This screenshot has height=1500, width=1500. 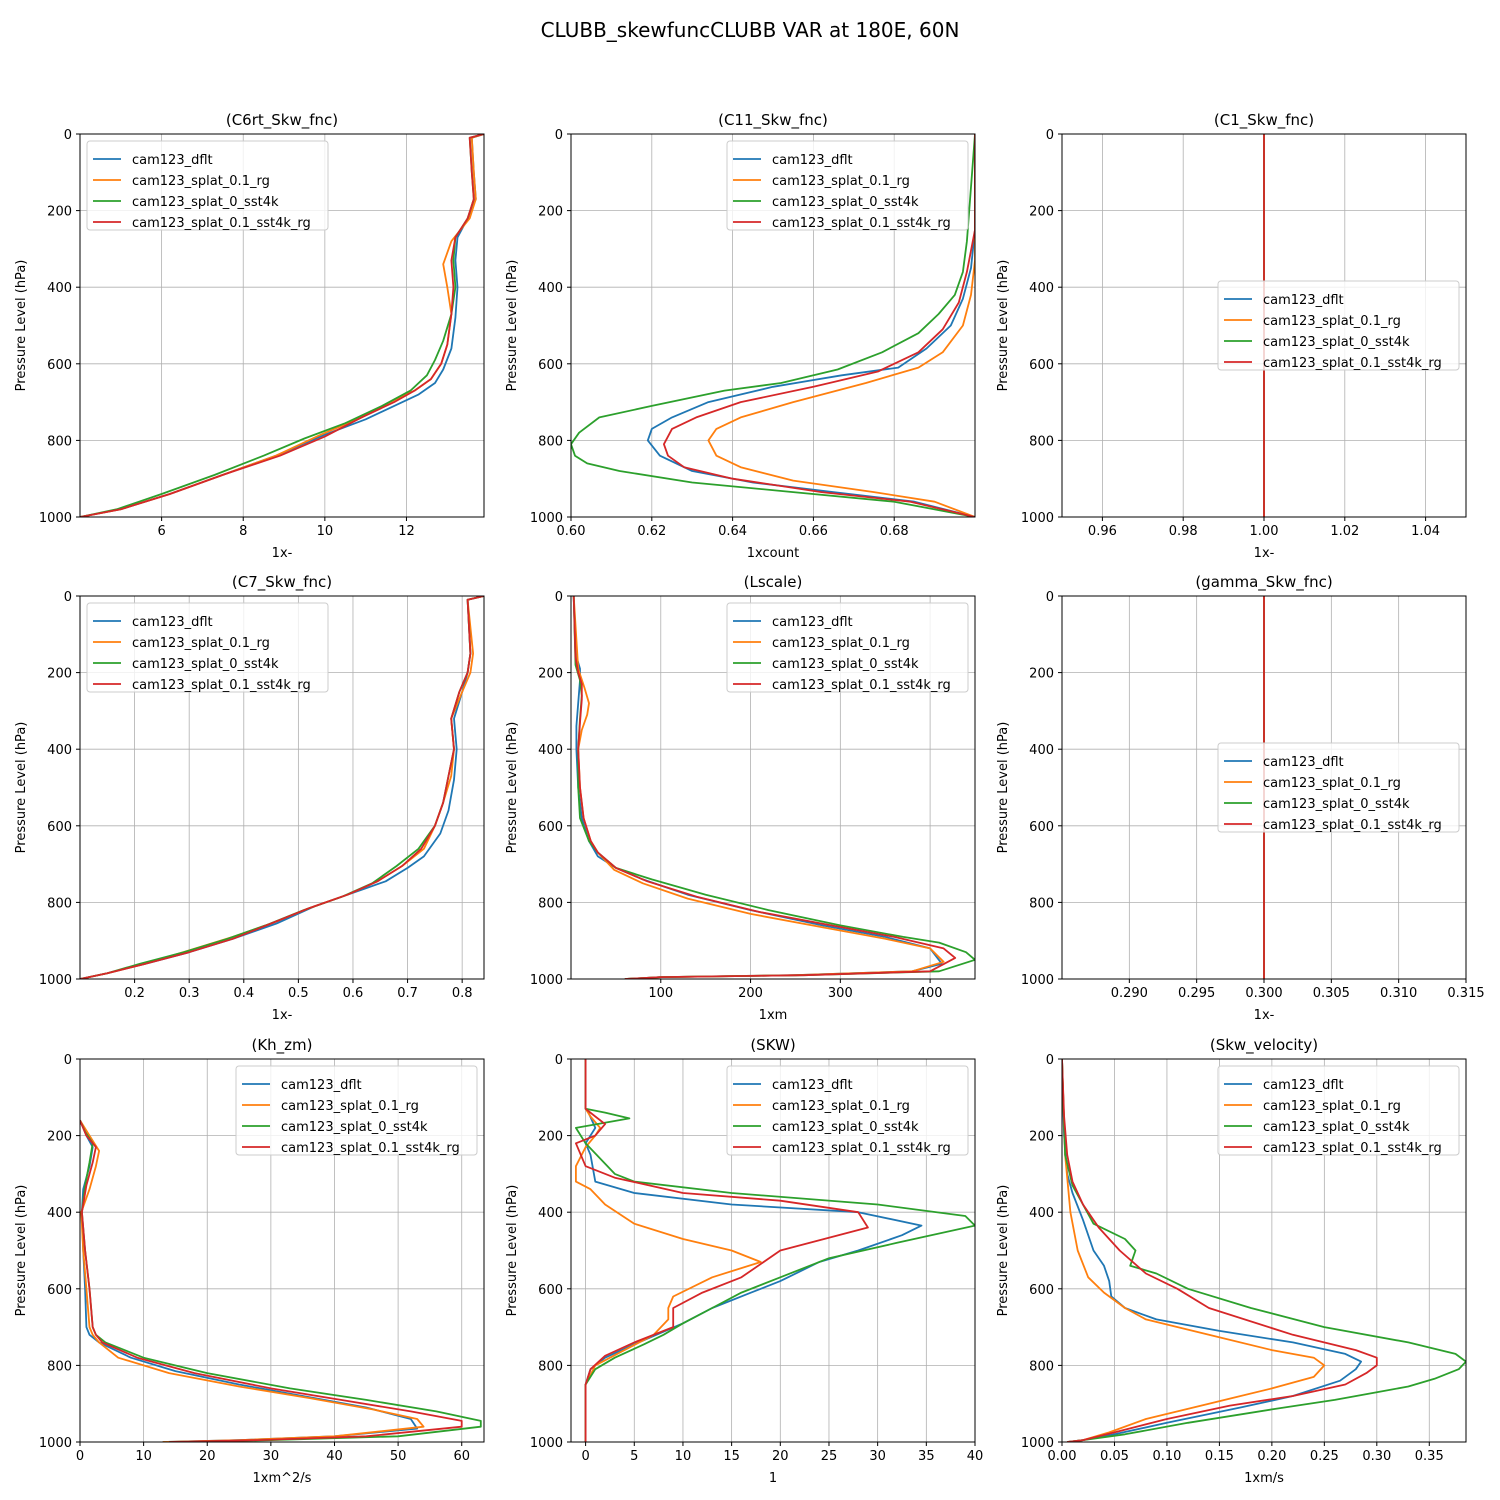 What do you see at coordinates (298, 993) in the screenshot?
I see `x-tick-label: 0.5` at bounding box center [298, 993].